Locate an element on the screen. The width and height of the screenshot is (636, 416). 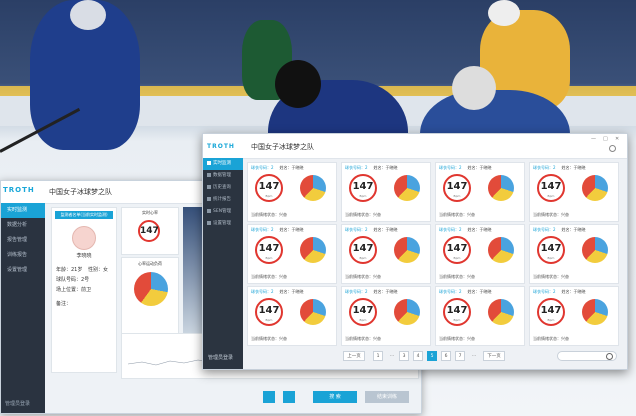
back-nav-item: 训练报告 is located at coordinates (17, 255).